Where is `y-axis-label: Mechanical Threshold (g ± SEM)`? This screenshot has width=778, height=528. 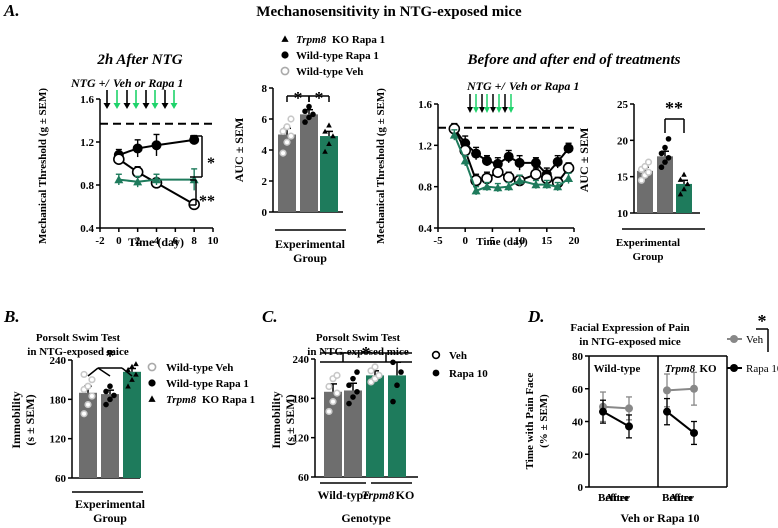 y-axis-label: Mechanical Threshold (g ± SEM) is located at coordinates (43, 166).